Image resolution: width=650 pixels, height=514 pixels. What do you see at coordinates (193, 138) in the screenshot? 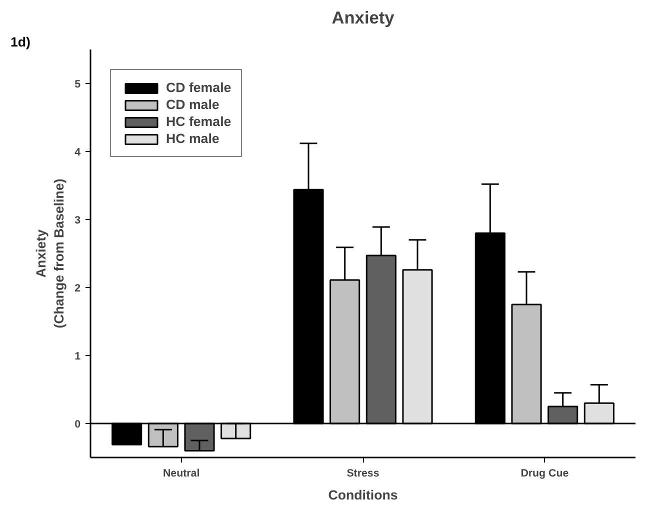
I see `legend-label: HC male` at bounding box center [193, 138].